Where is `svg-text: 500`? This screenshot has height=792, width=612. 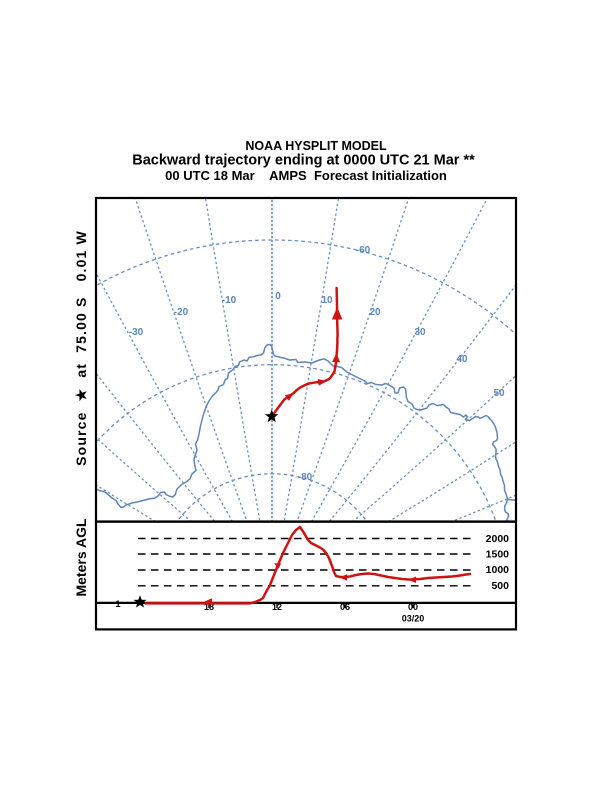
svg-text: 500 is located at coordinates (500, 586).